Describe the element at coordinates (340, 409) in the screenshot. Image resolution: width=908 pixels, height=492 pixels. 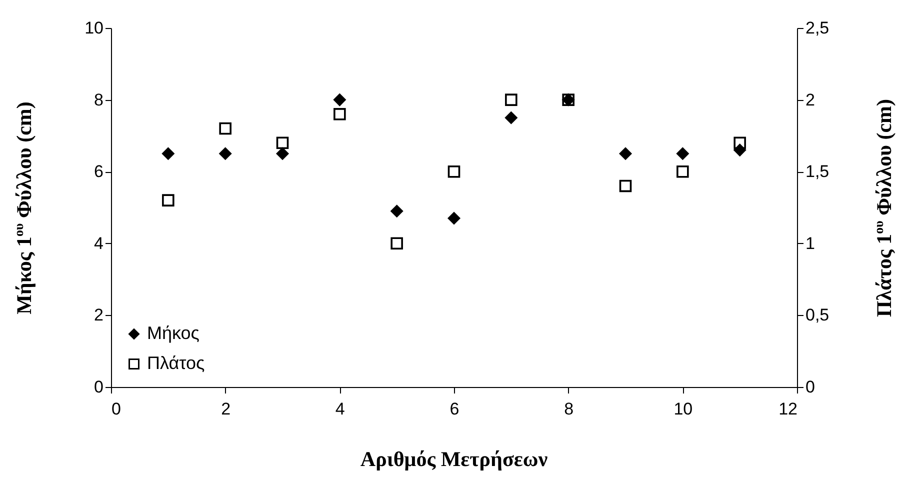
I see `x-tick-label: 4` at that location.